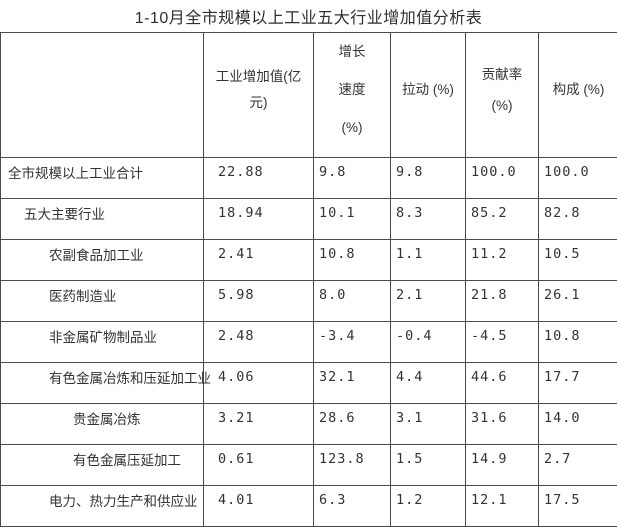 Image resolution: width=617 pixels, height=527 pixels. What do you see at coordinates (428, 260) in the screenshot?
I see `cell-value: 1.1` at bounding box center [428, 260].